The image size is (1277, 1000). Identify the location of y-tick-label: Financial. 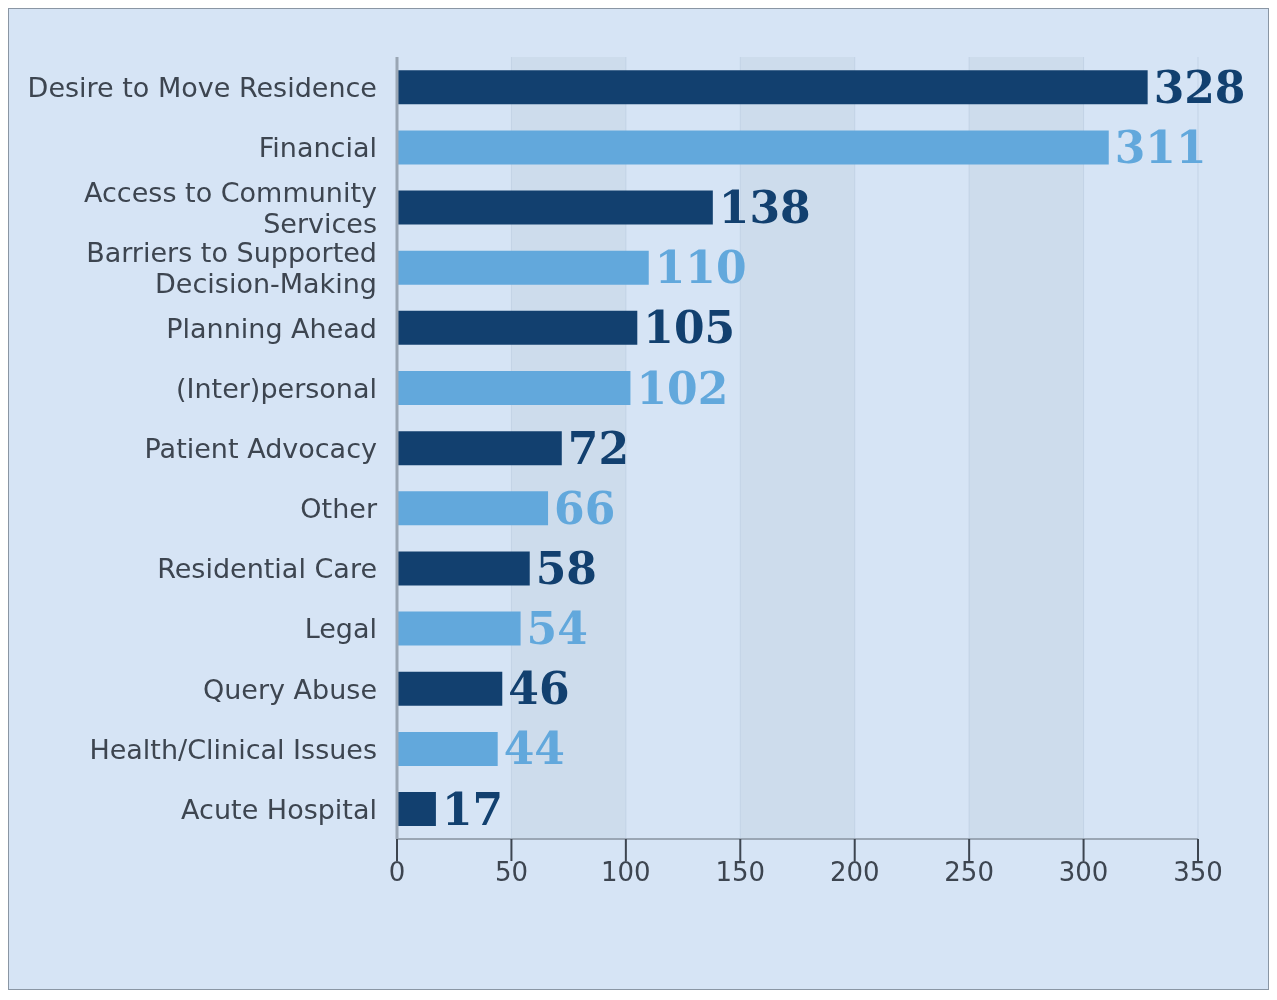
(317, 147).